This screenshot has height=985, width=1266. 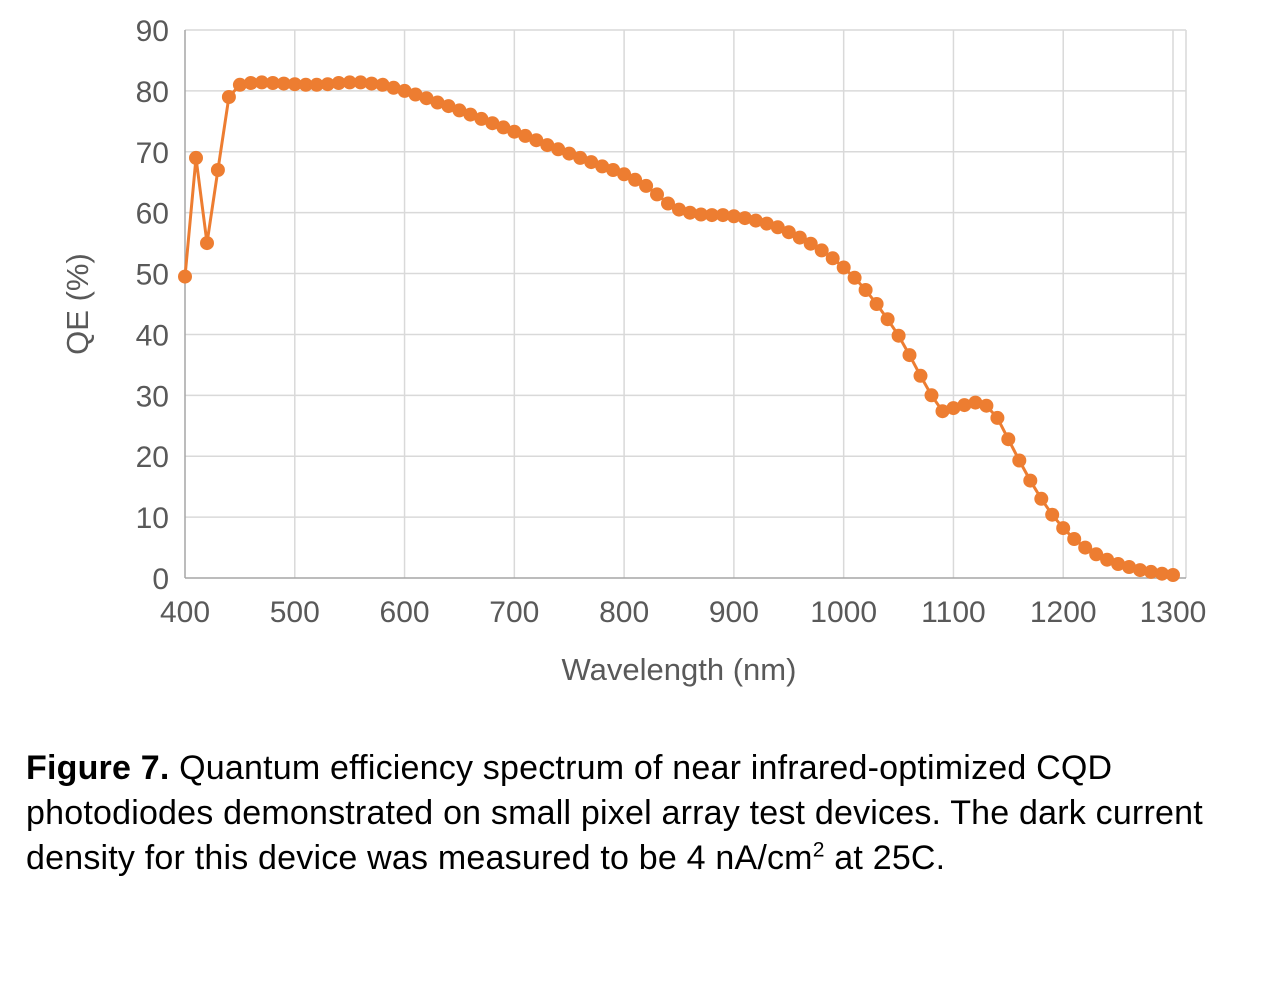 What do you see at coordinates (295, 612) in the screenshot?
I see `svg-text: 500` at bounding box center [295, 612].